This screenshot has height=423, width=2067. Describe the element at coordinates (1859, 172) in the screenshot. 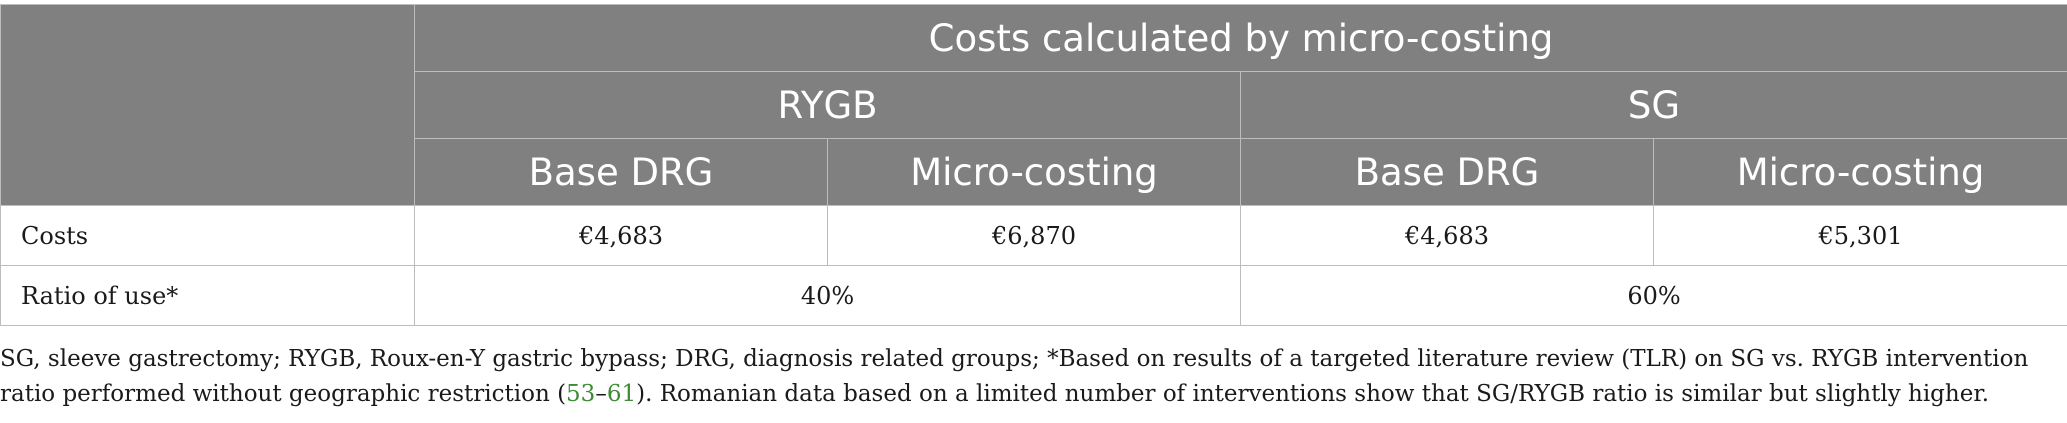

I see `subheader-sg-micro-costing: Micro-costing` at that location.